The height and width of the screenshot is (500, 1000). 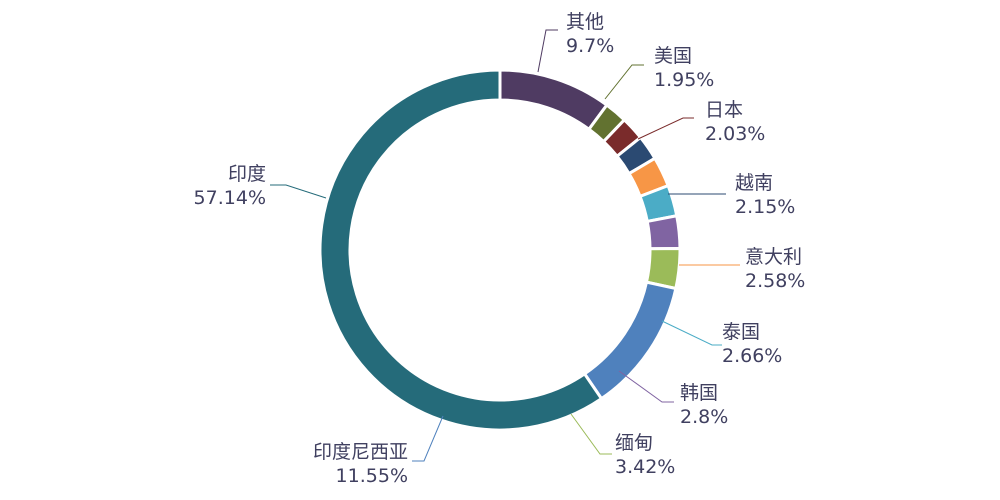 What do you see at coordinates (765, 207) in the screenshot?
I see `label-value-越南: 2.15%` at bounding box center [765, 207].